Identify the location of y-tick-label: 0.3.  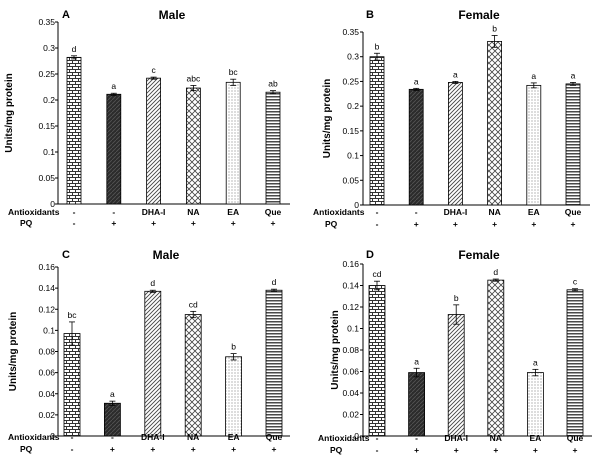
(353, 57).